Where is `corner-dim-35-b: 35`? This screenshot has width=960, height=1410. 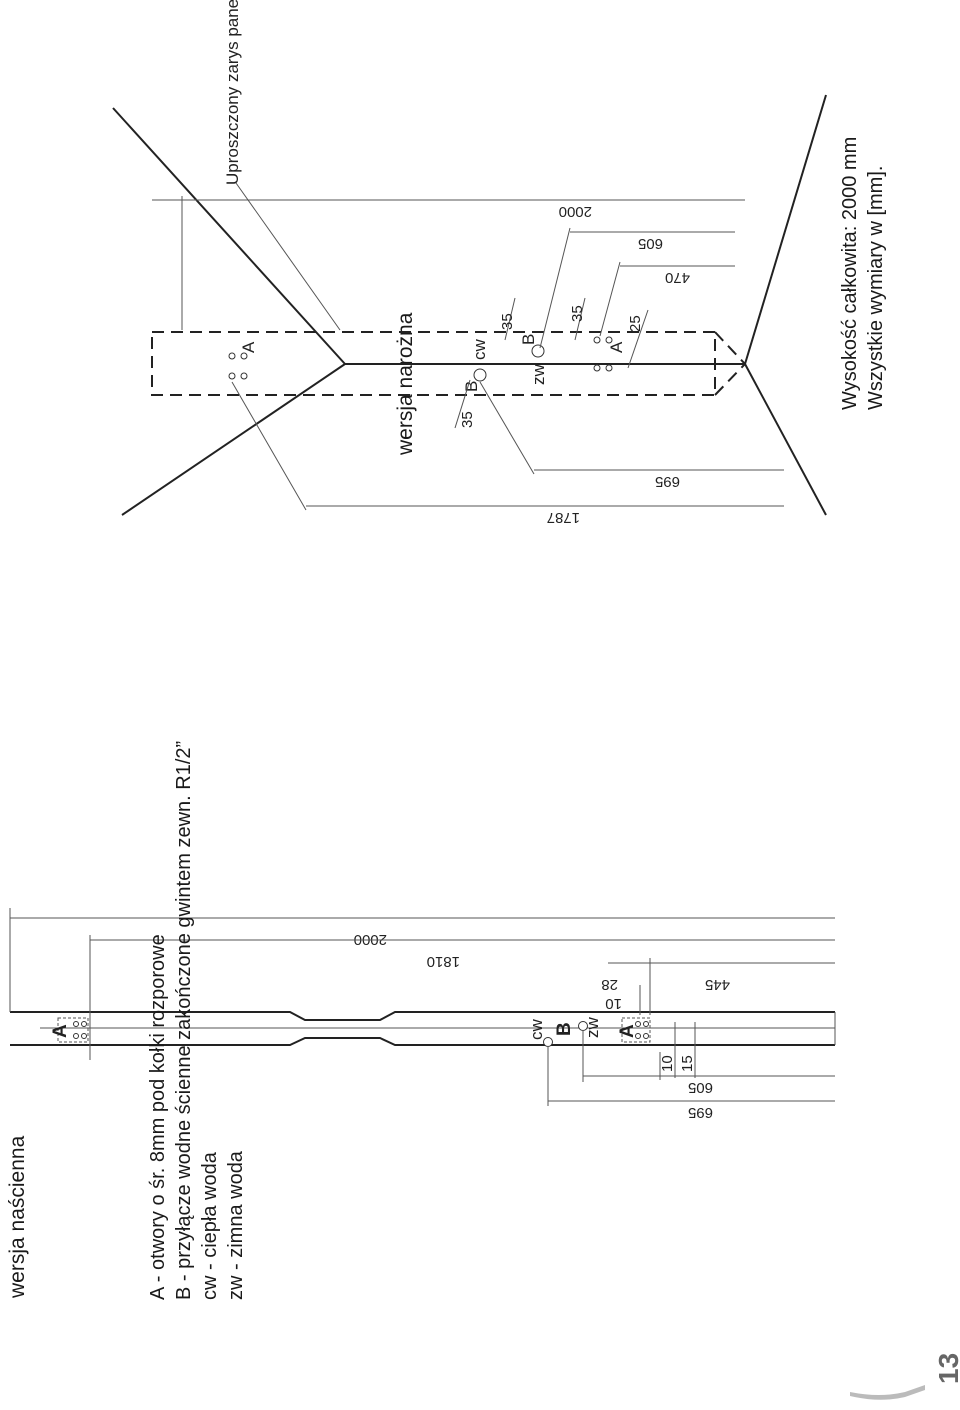 corner-dim-35-b: 35 is located at coordinates (577, 313).